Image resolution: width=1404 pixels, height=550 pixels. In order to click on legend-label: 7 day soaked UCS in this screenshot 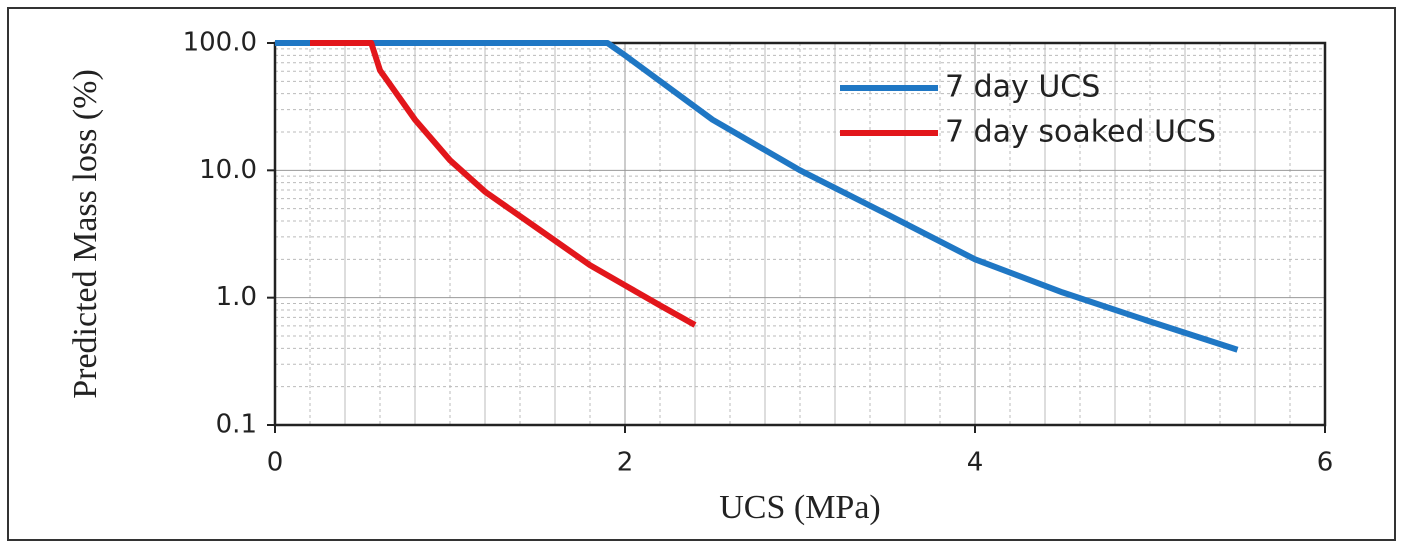, I will do `click(1080, 132)`.